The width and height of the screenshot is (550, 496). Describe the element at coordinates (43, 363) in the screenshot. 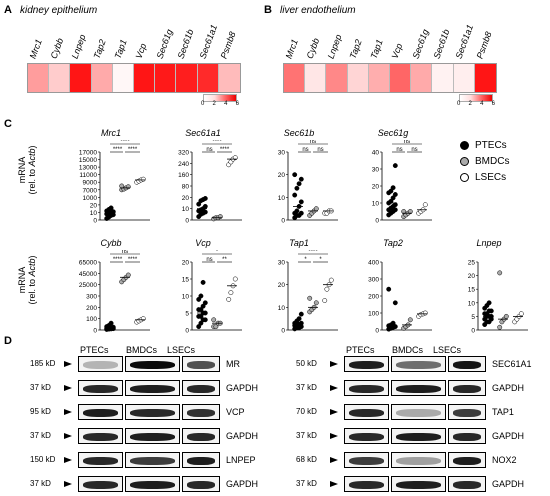

I see `blot-kd-label: 185 kD` at that location.